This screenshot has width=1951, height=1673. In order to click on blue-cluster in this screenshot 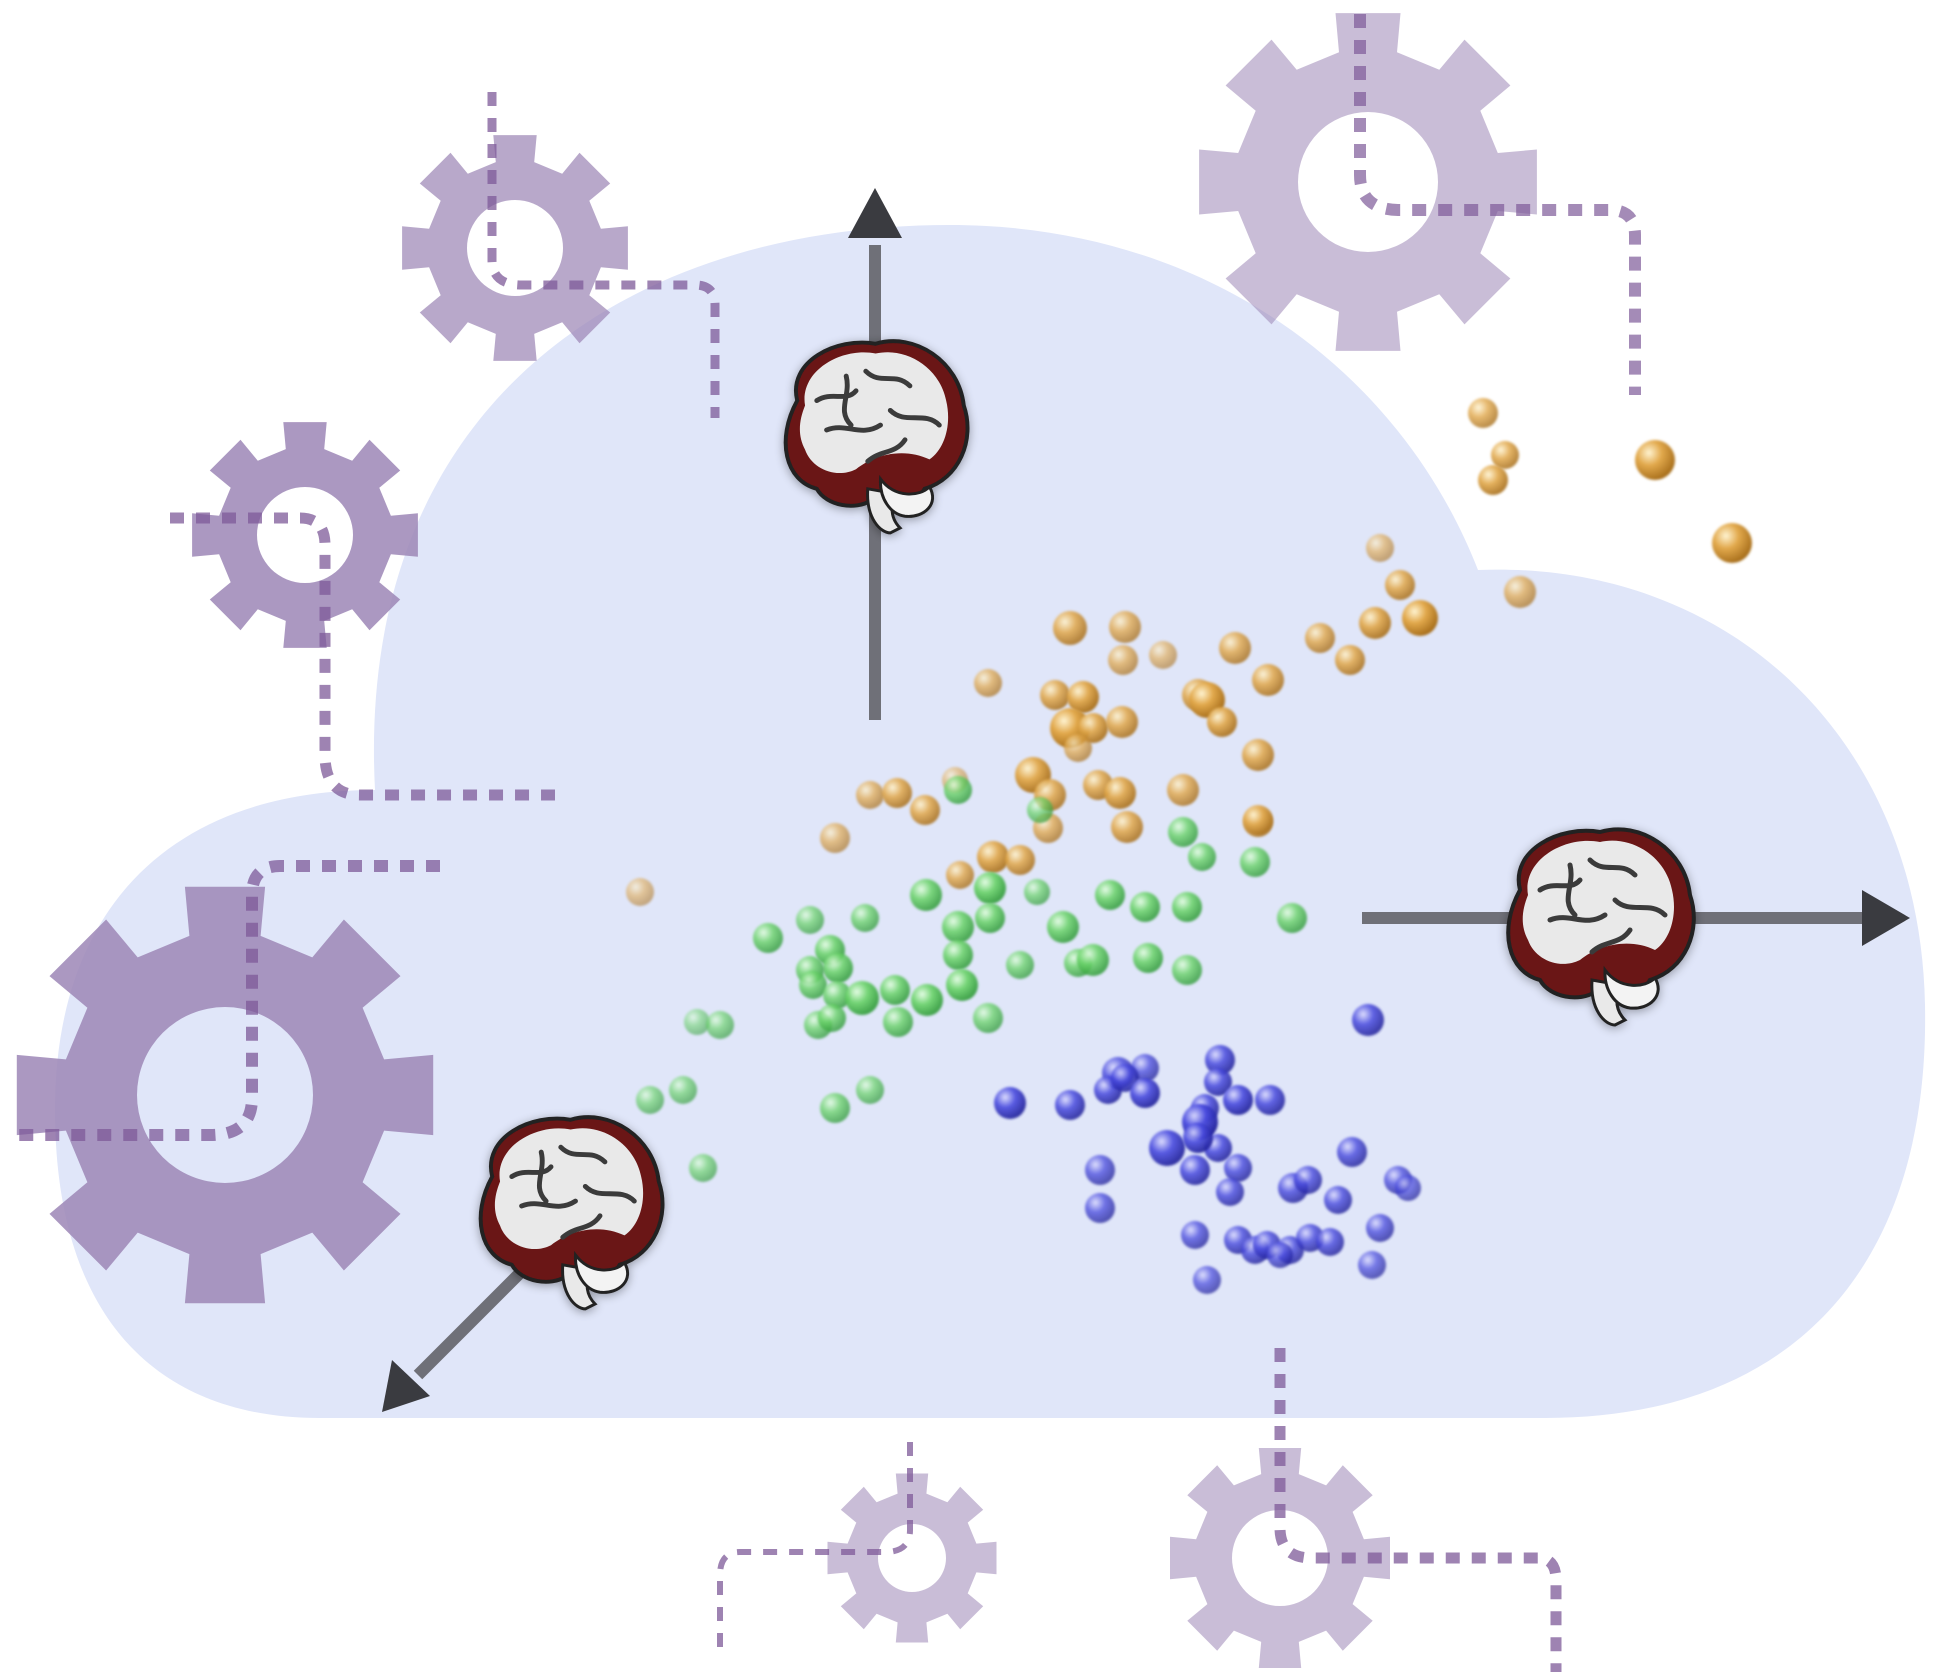, I will do `click(1207, 1149)`.